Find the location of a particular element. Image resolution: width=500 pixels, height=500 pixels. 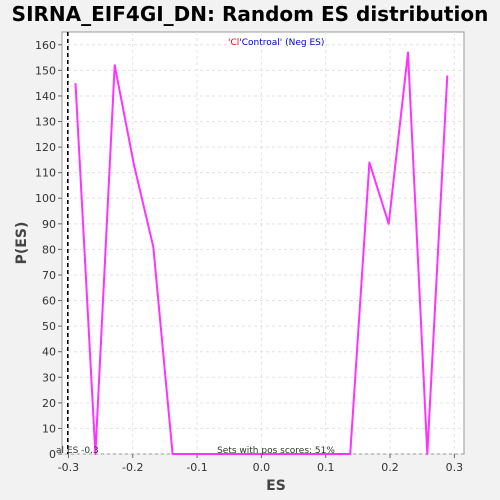

y-tick-label: 50 is located at coordinates (49, 326).